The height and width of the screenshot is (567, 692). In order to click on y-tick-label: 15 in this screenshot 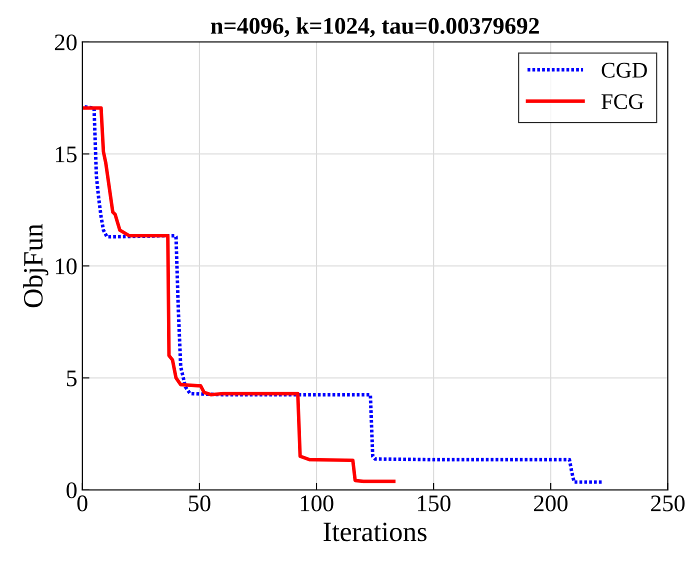, I will do `click(66, 154)`.